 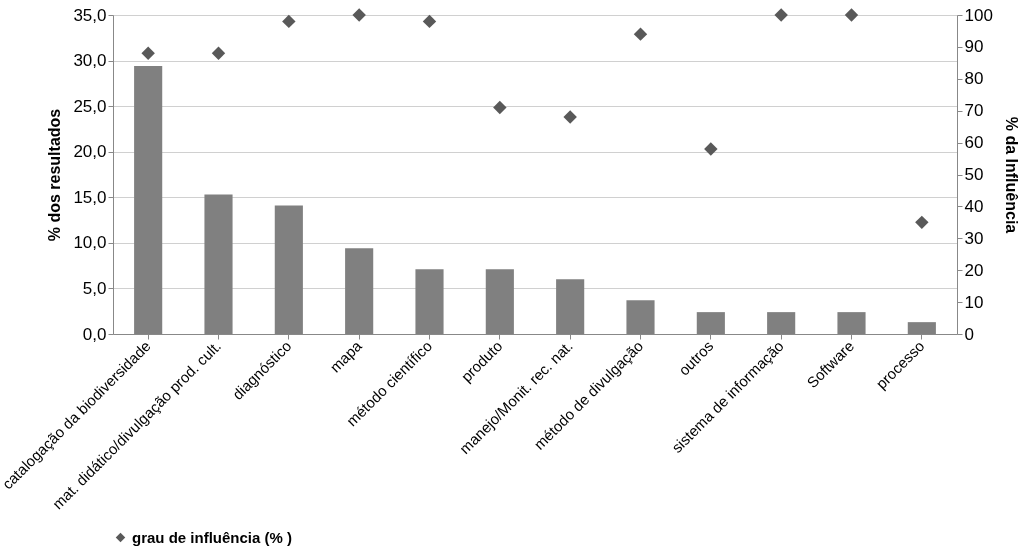 What do you see at coordinates (974, 174) in the screenshot?
I see `y2-tick-label: 50` at bounding box center [974, 174].